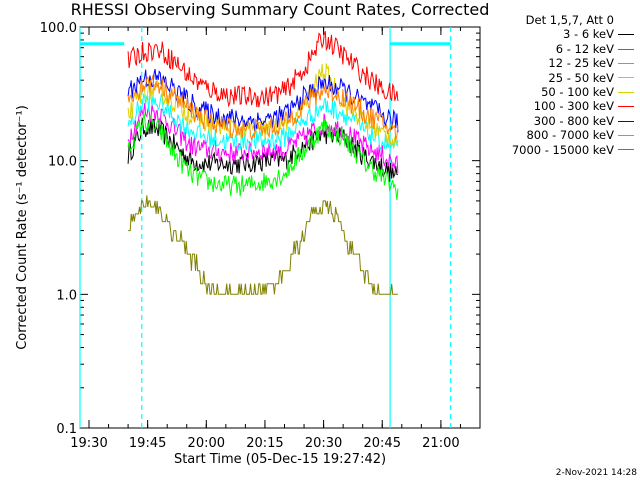 Image resolution: width=640 pixels, height=480 pixels. I want to click on x-tick-label: 20:30, so click(323, 443).